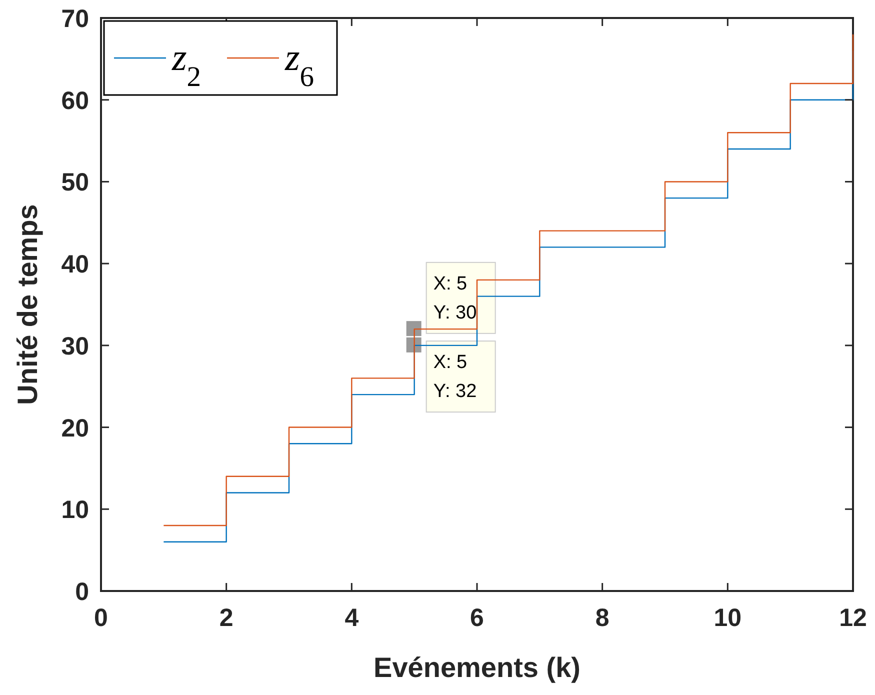 The width and height of the screenshot is (875, 695). What do you see at coordinates (75, 346) in the screenshot?
I see `y-tick-label: 30` at bounding box center [75, 346].